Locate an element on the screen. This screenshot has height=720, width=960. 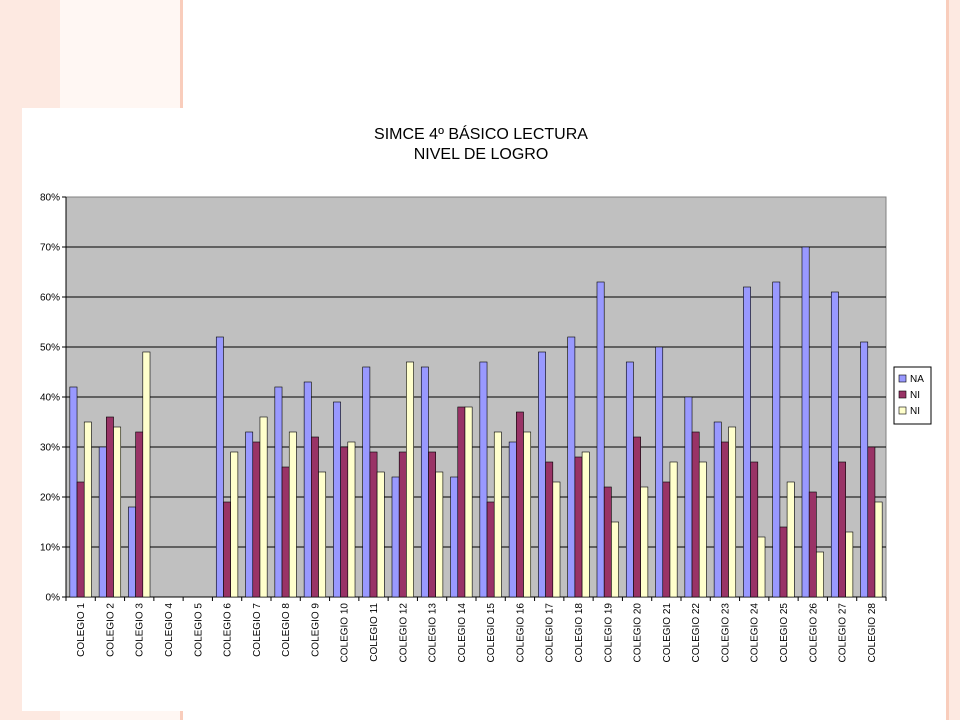
chart-title-line-1: SIMCE 4º BÁSICO LECTURA is located at coordinates (481, 133).